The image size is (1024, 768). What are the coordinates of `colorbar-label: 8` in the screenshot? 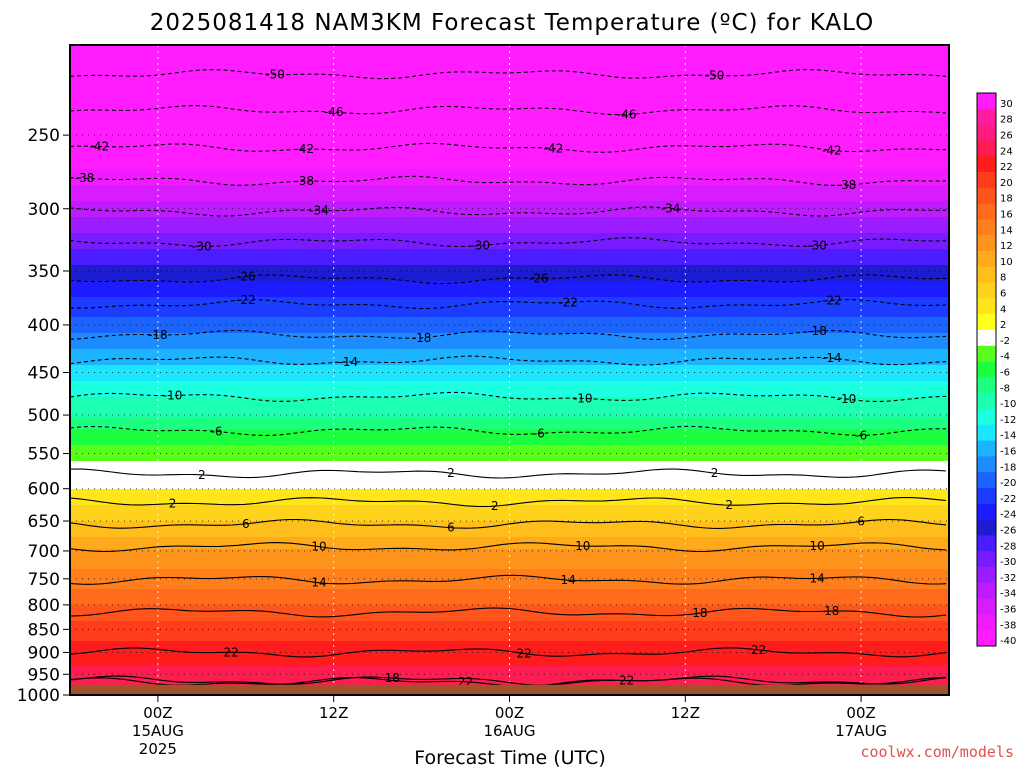 It's located at (1003, 278).